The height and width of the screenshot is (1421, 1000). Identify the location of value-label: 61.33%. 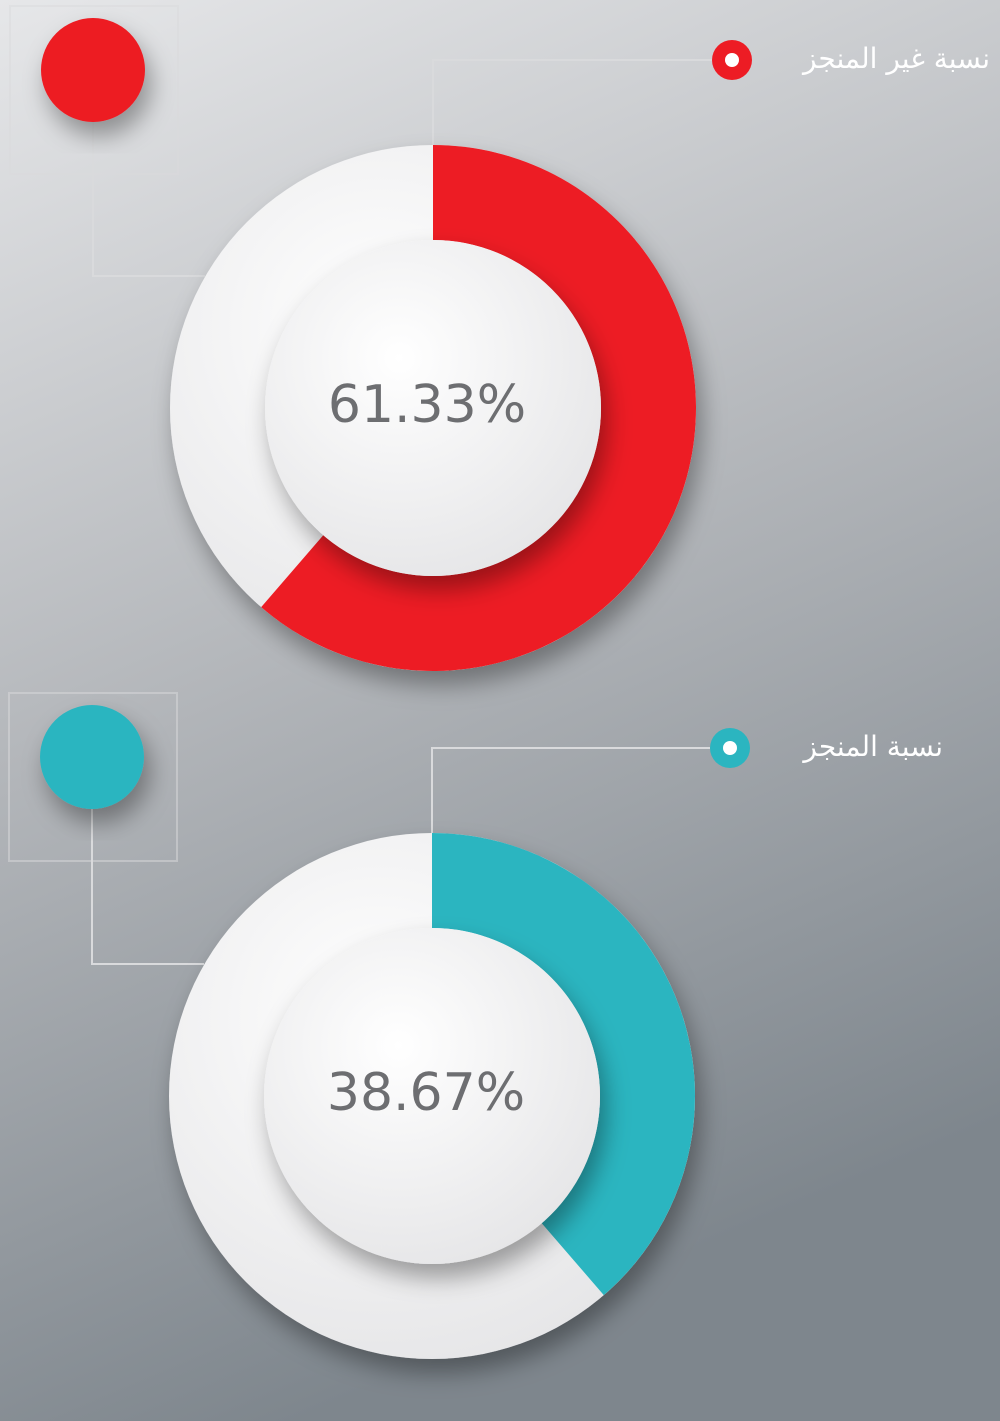
(427, 405).